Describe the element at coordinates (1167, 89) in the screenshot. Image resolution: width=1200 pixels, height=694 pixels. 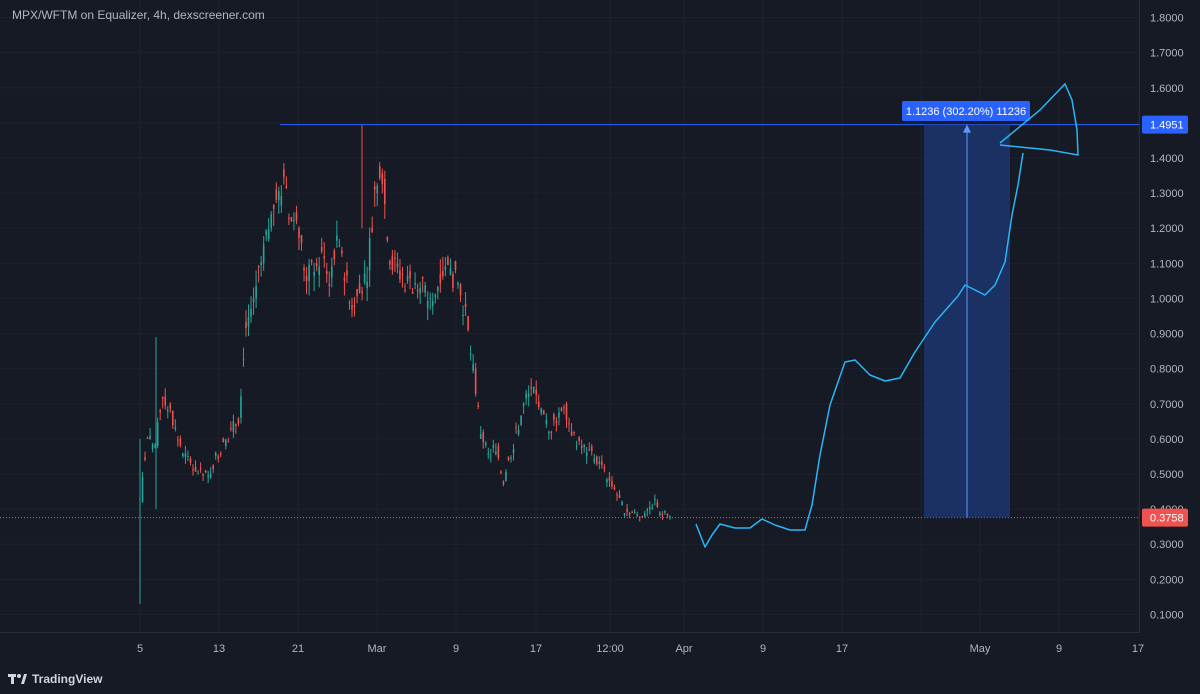
I see `y-tick-label: 1.6000` at that location.